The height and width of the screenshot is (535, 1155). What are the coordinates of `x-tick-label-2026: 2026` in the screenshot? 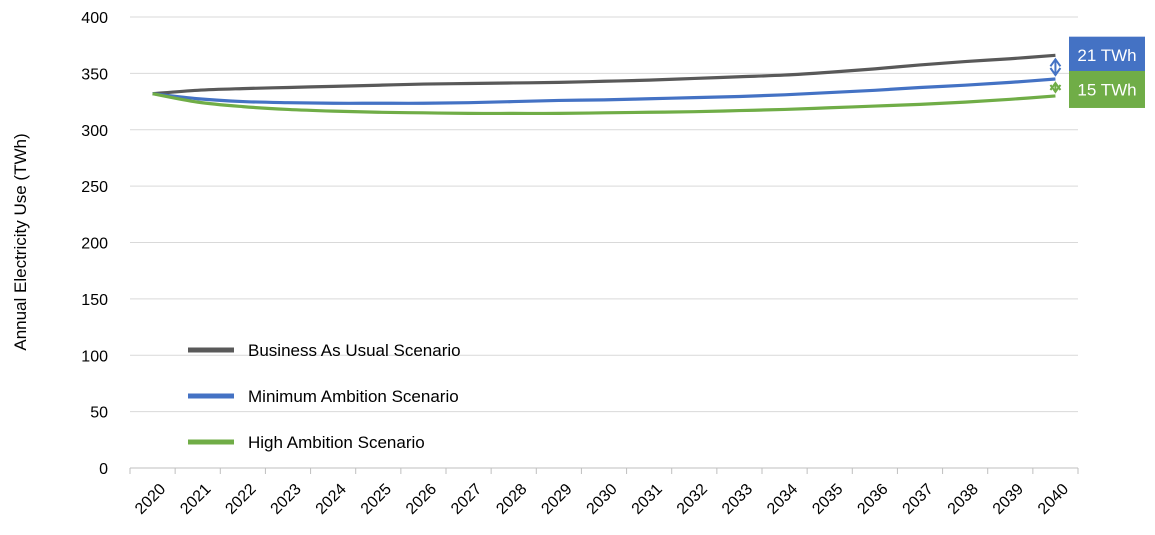 It's located at (421, 499).